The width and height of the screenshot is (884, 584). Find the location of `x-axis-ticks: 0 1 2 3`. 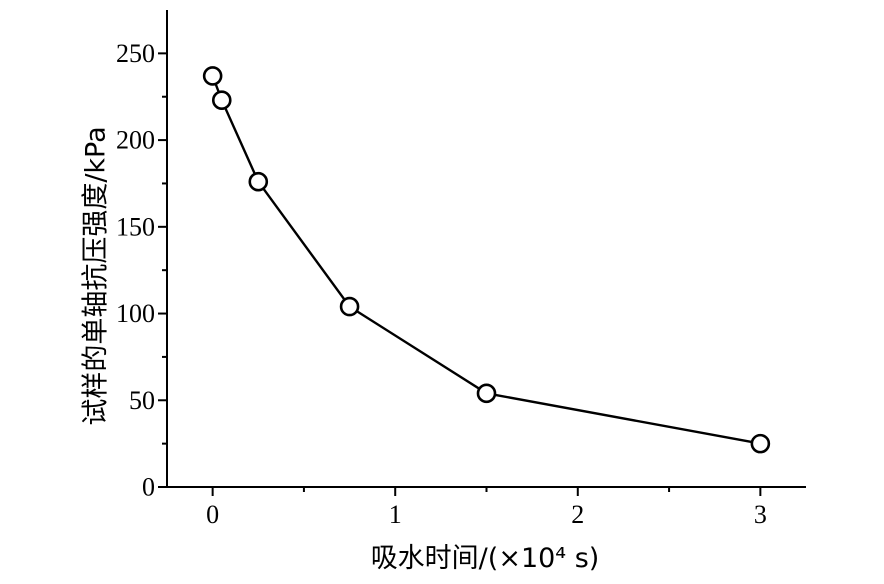

x-axis-ticks: 0 1 2 3 is located at coordinates (486, 508).